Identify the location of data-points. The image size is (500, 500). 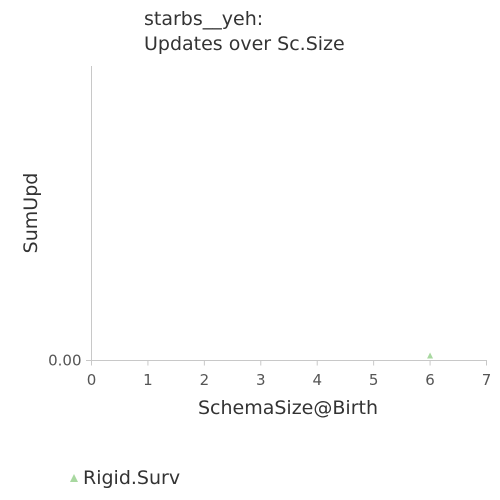
(430, 355).